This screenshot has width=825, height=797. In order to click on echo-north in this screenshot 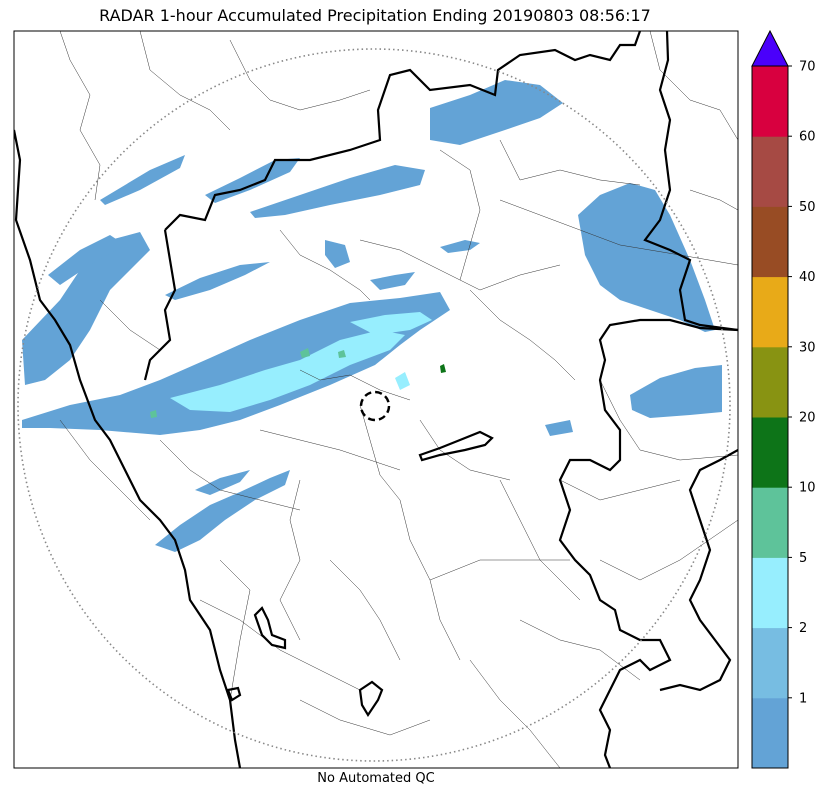, I will do `click(496, 112)`.